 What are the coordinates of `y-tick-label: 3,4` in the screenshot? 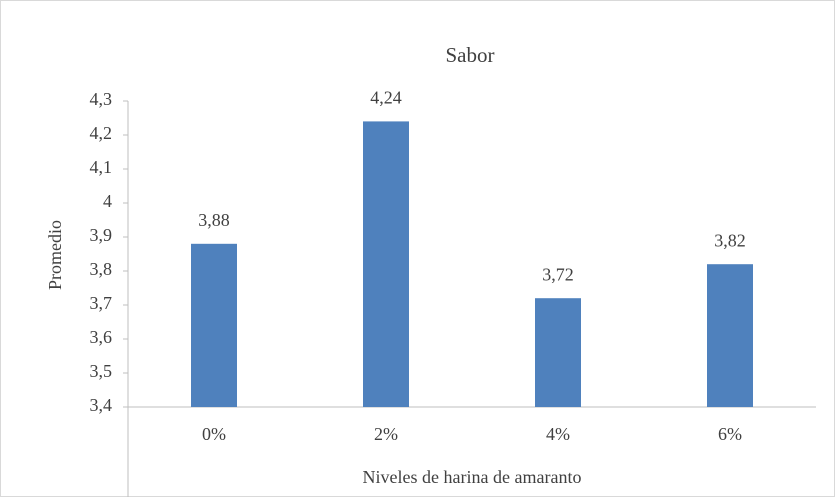 It's located at (101, 405).